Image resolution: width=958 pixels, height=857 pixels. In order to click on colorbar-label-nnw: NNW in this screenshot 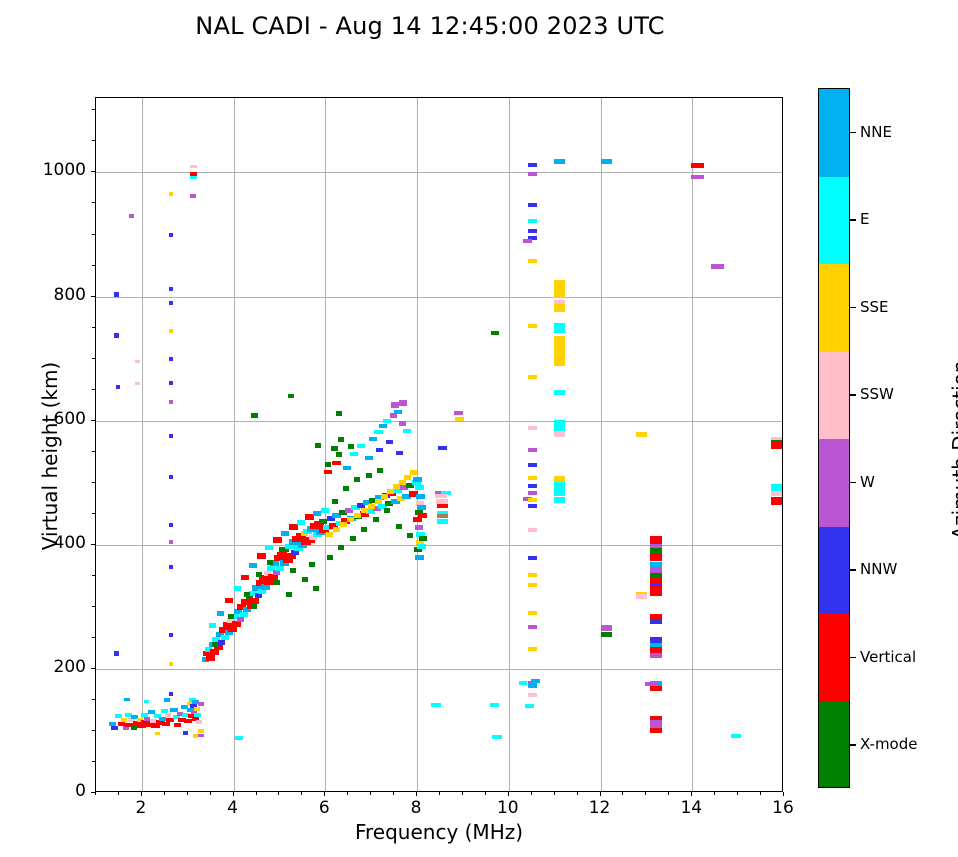, I will do `click(879, 569)`.